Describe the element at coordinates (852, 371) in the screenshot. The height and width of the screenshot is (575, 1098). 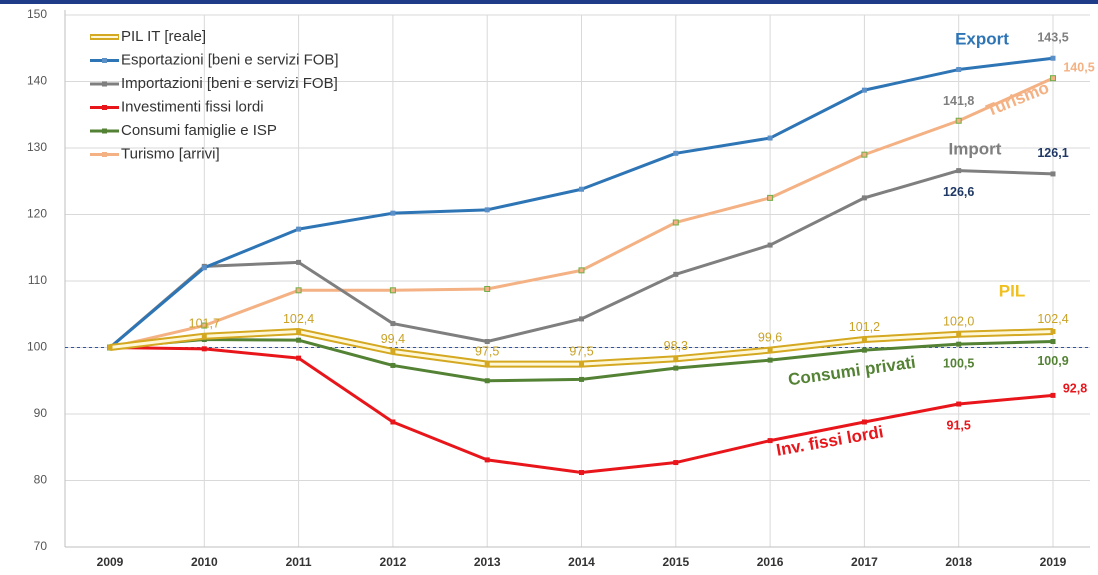
I see `annotation: Consumi privati` at that location.